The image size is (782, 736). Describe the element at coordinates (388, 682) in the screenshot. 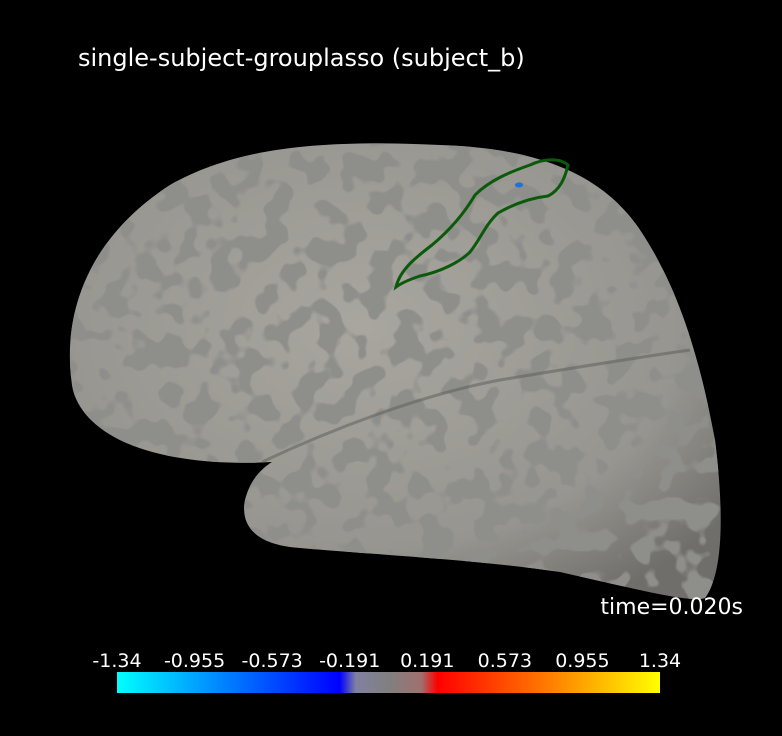

I see `colorbar` at that location.